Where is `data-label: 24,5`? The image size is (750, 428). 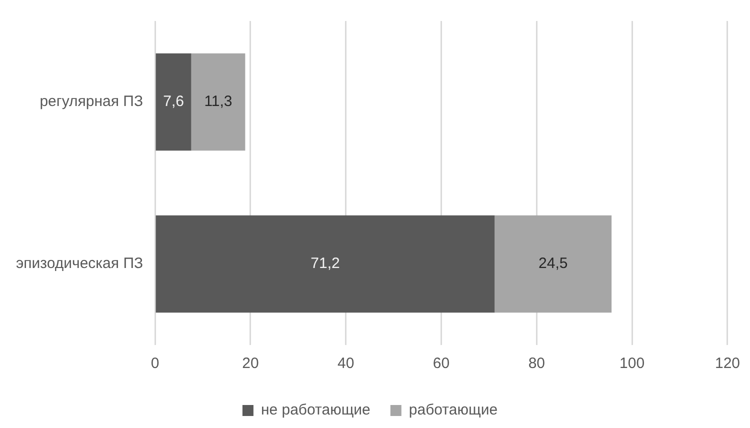 data-label: 24,5 is located at coordinates (553, 263).